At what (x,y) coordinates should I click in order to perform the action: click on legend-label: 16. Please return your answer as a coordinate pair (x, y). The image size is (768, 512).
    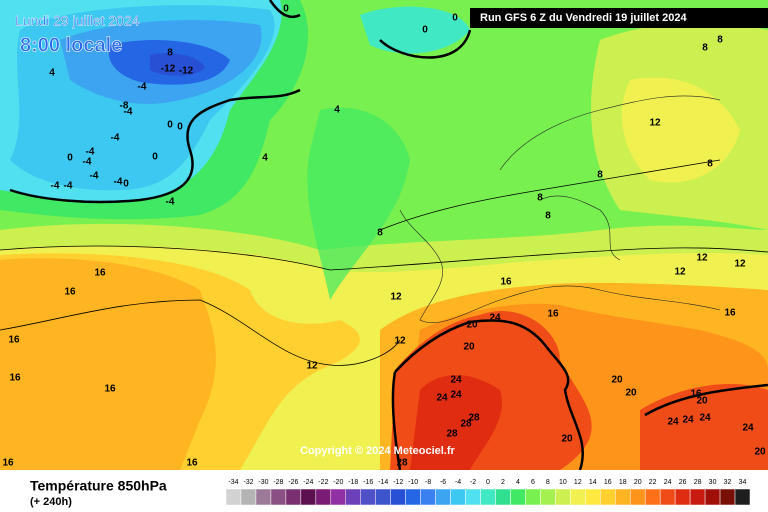
    Looking at the image, I should click on (608, 482).